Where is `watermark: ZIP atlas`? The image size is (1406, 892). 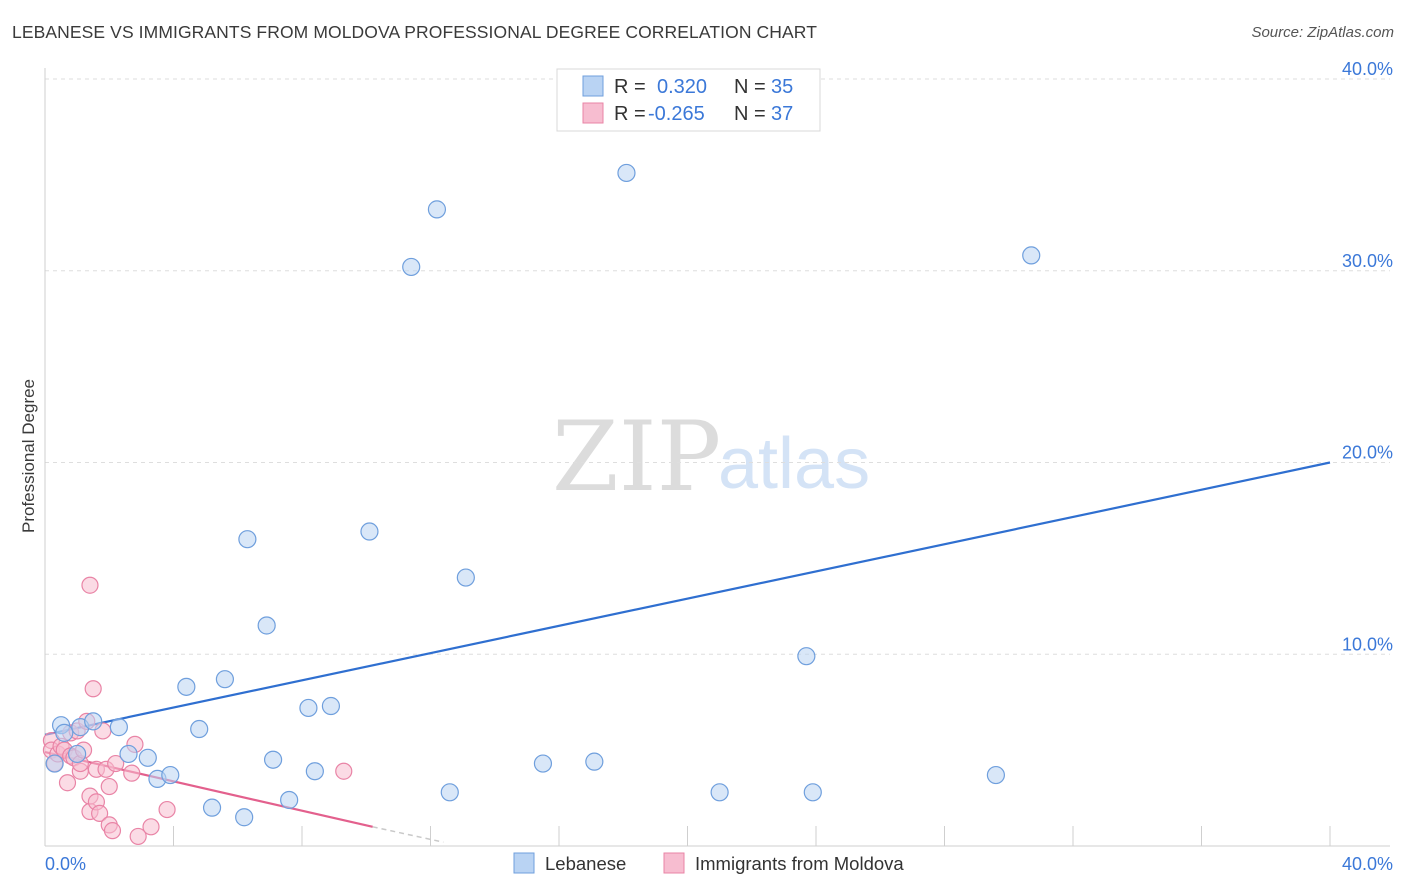 watermark: ZIP atlas is located at coordinates (711, 457).